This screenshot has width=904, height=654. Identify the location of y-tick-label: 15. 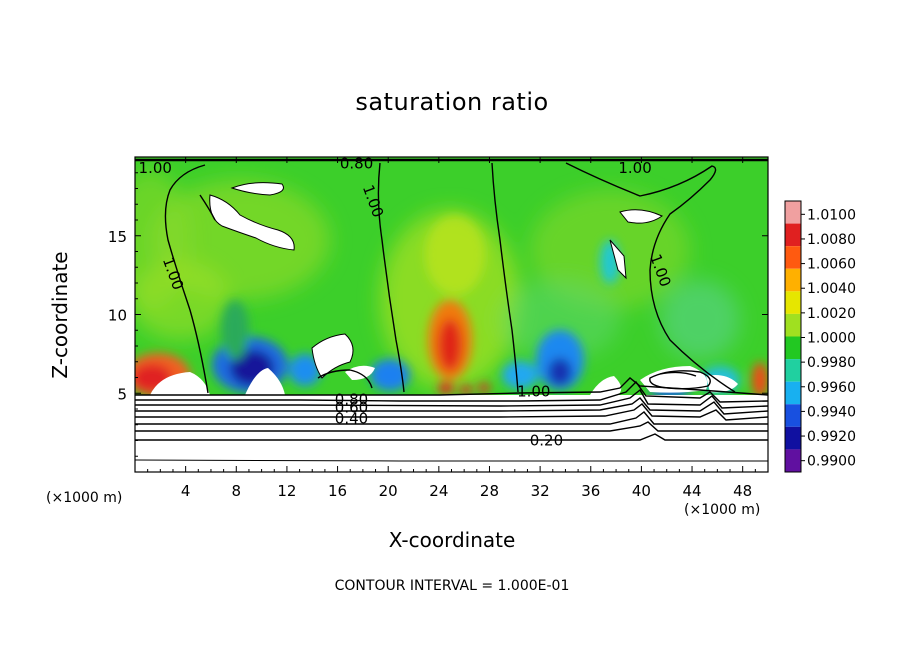
(117, 237).